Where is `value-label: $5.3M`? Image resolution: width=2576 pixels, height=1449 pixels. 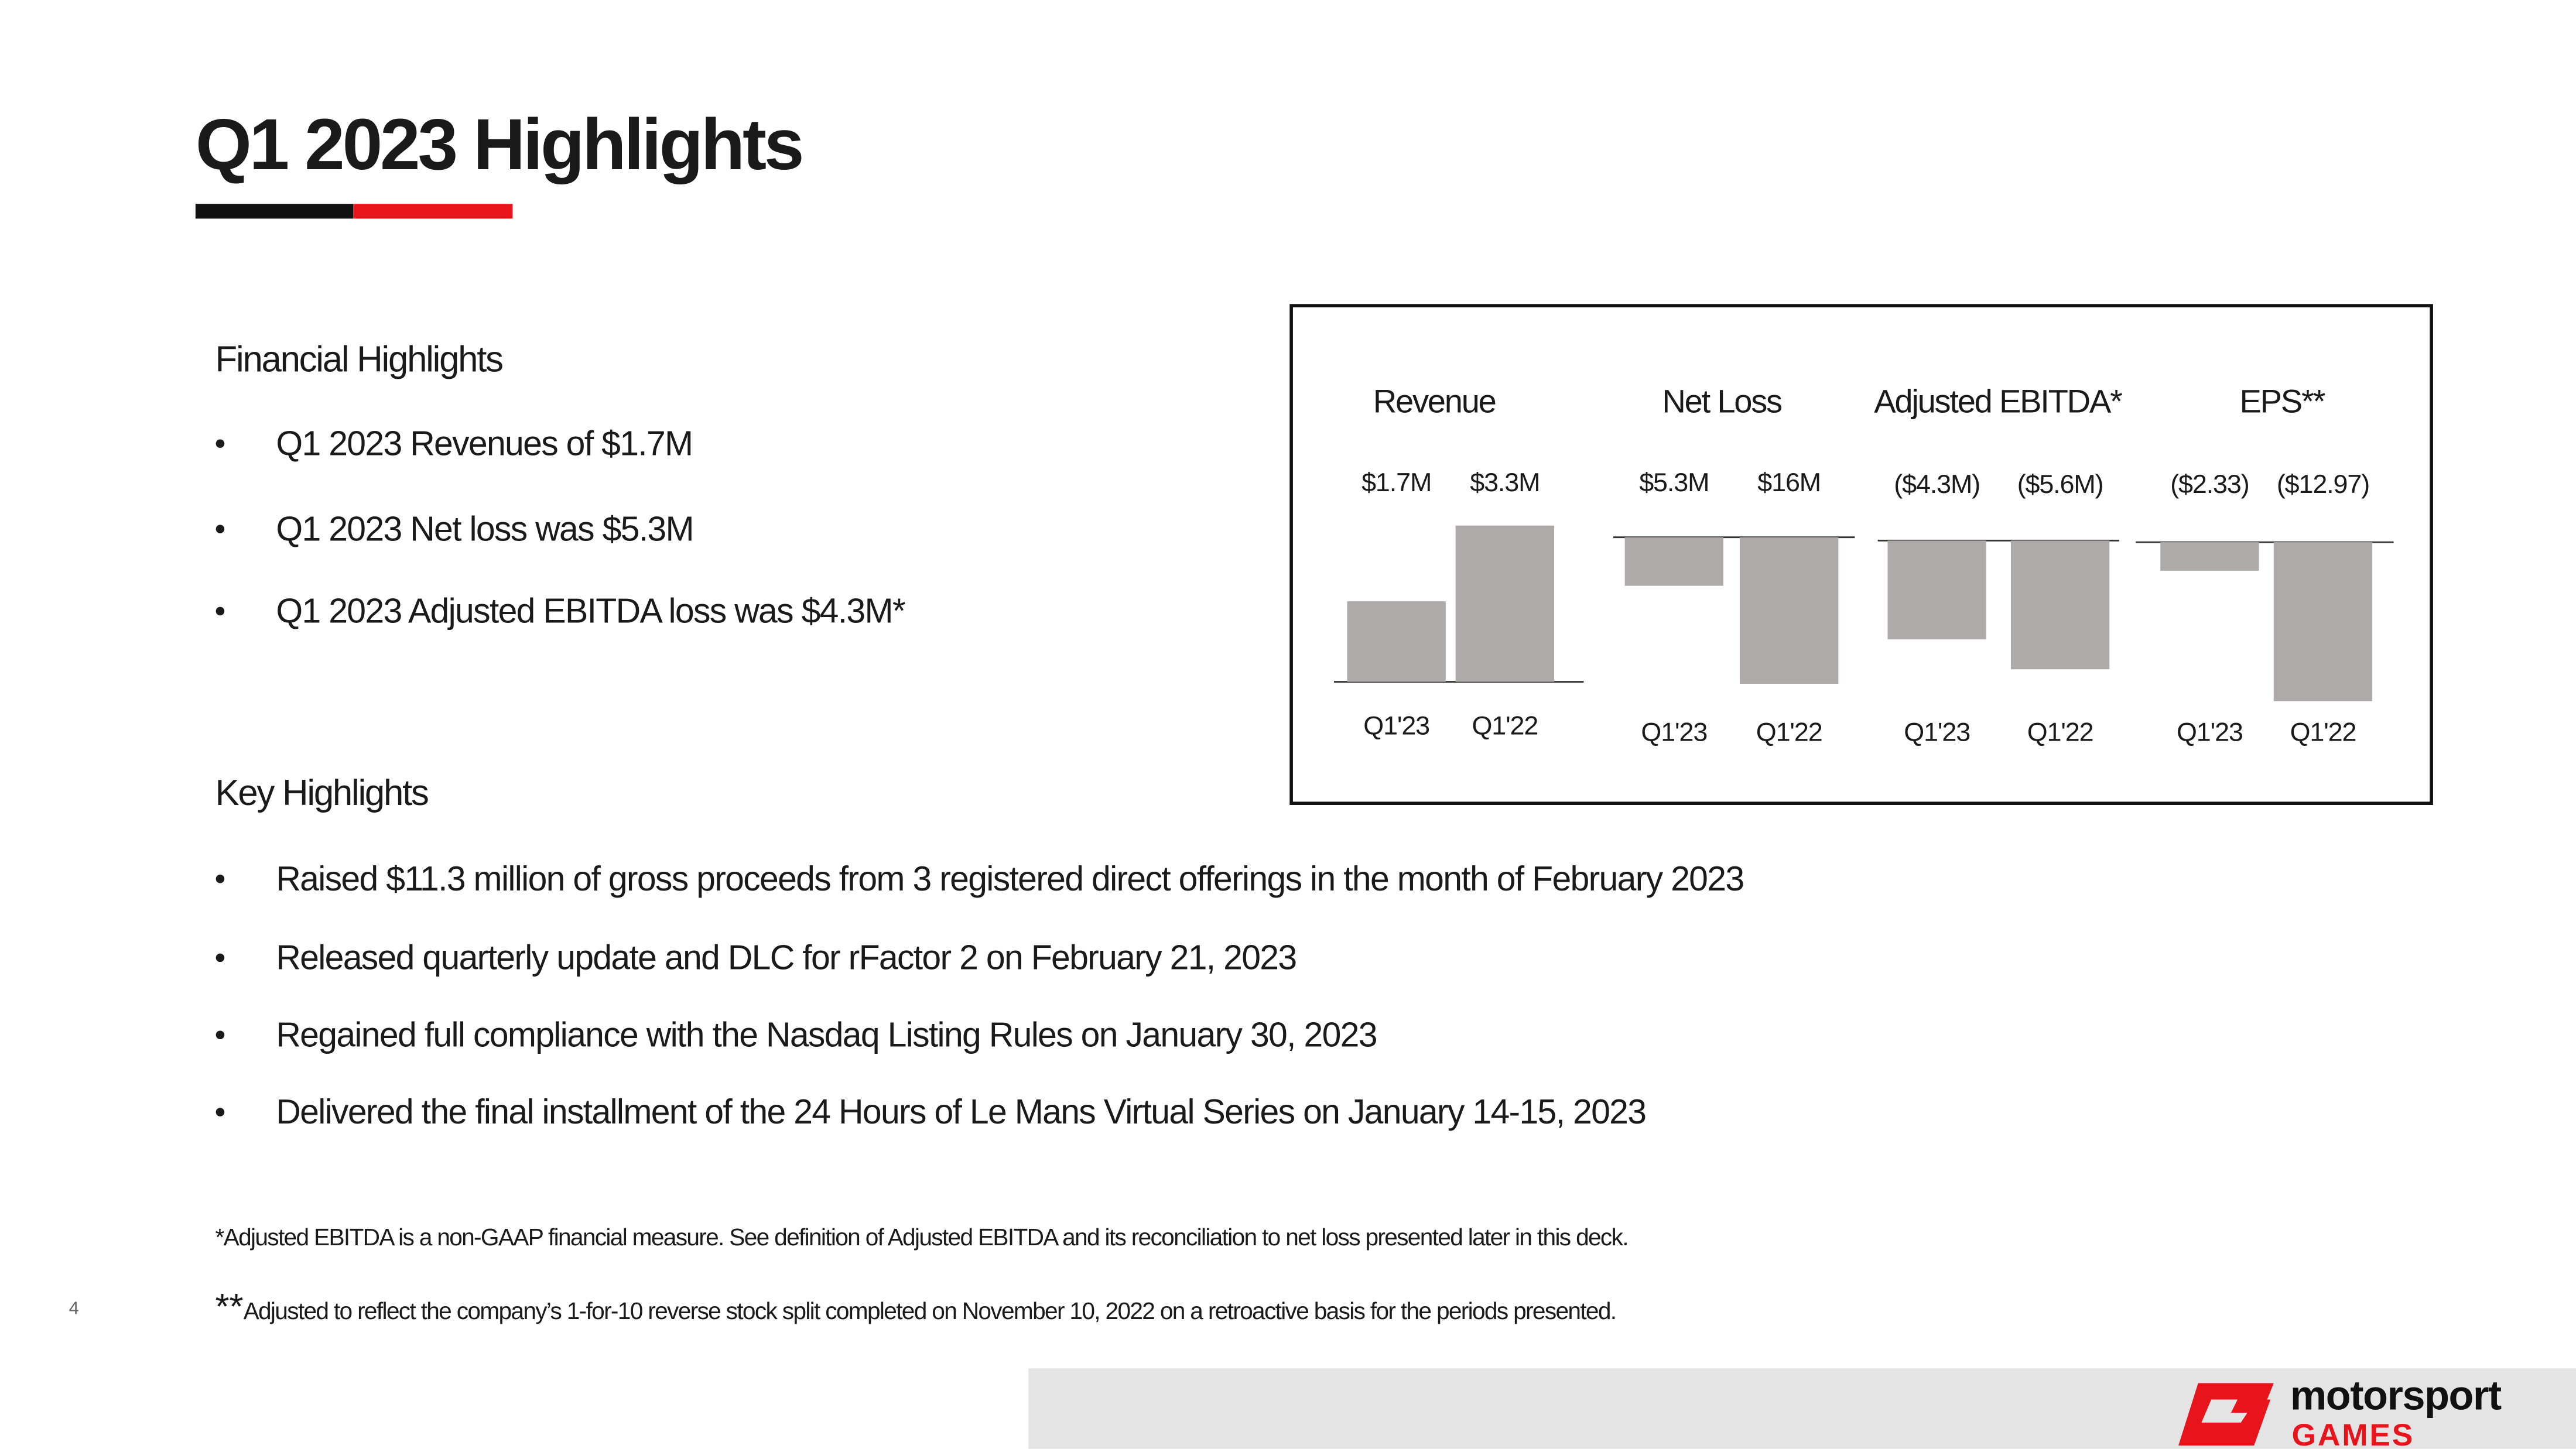 value-label: $5.3M is located at coordinates (1674, 482).